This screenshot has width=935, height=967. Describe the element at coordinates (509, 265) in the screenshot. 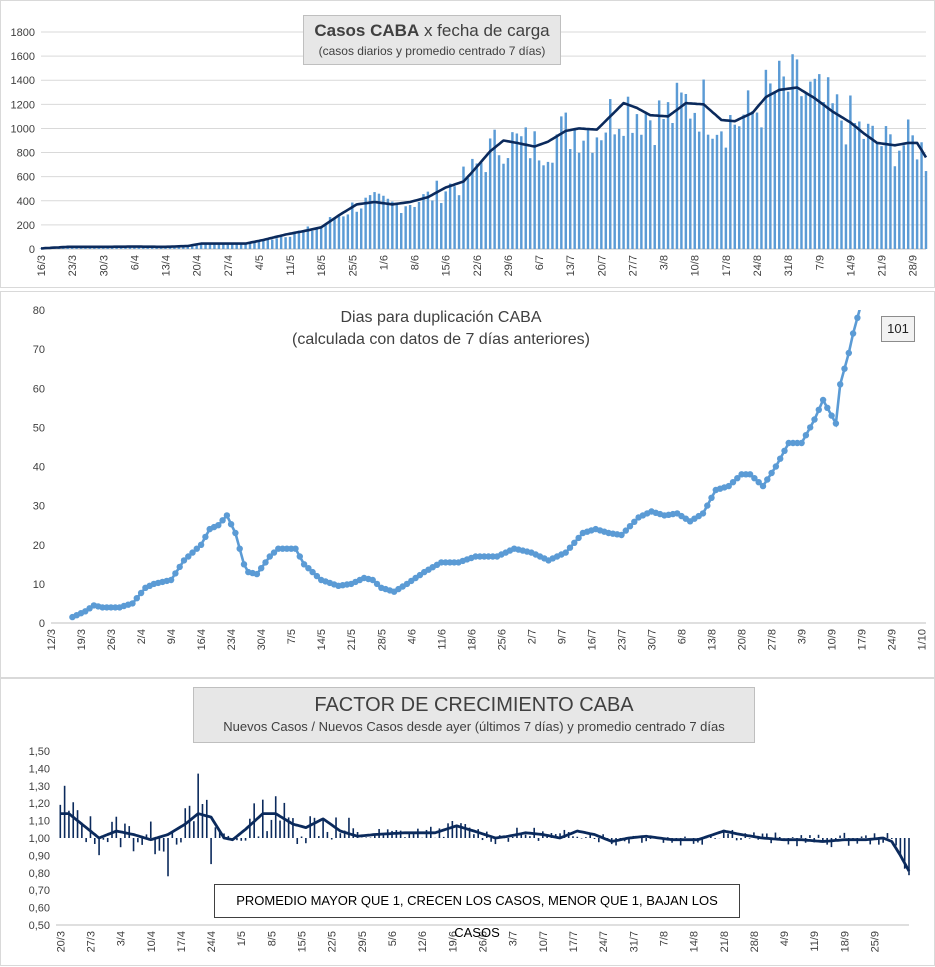

I see `cases-xtick-label: 29/6` at that location.